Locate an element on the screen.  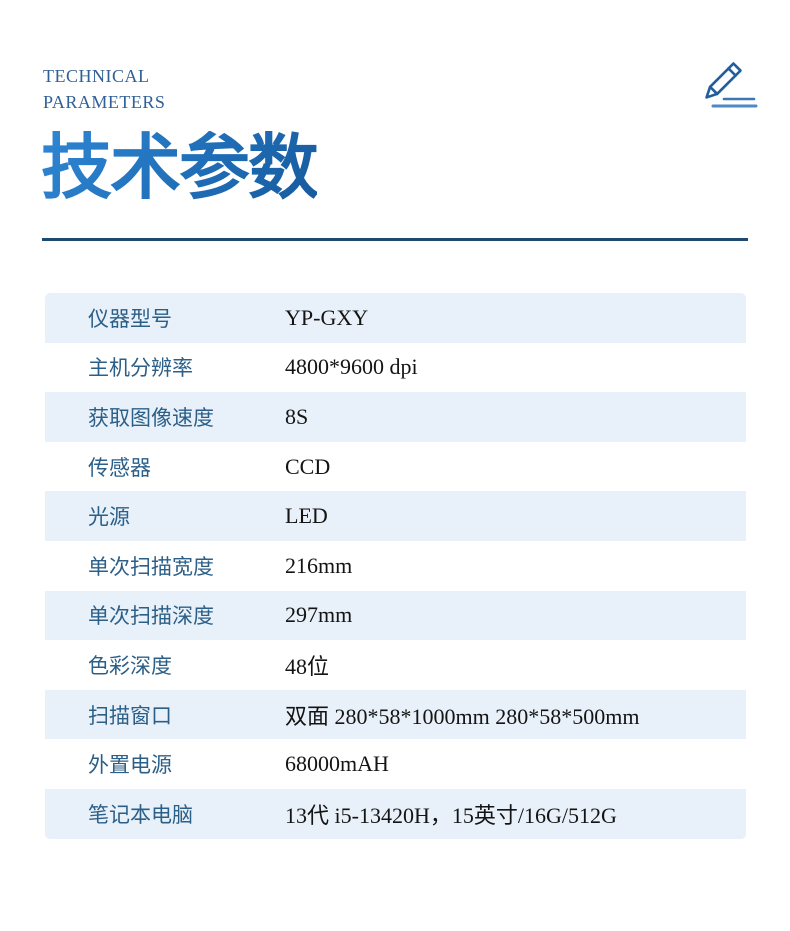
spec-row: 色彩深度 48位 is located at coordinates (395, 665).